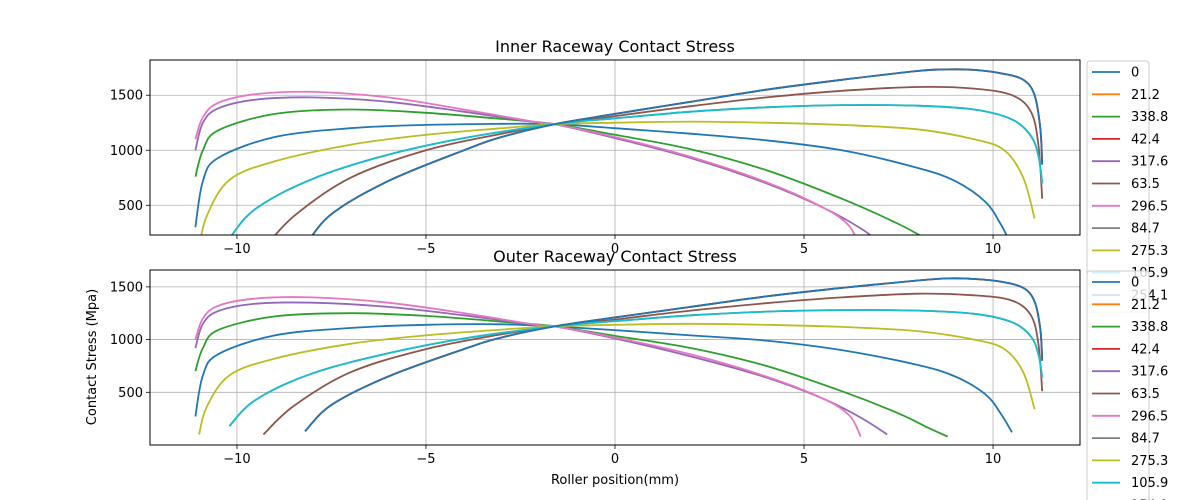 Image resolution: width=1200 pixels, height=500 pixels. I want to click on legend-label: 105.9, so click(1149, 483).